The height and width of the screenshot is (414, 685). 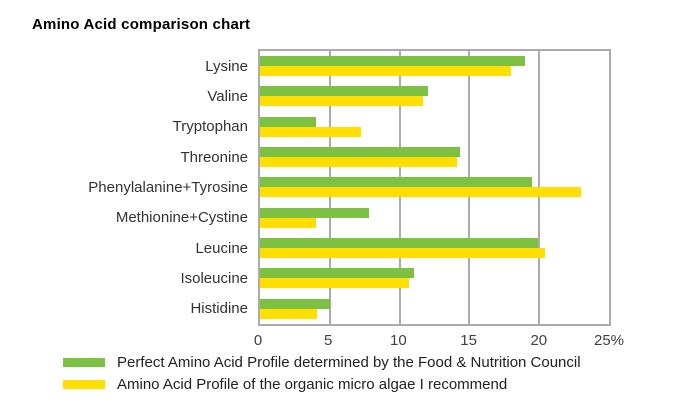 What do you see at coordinates (226, 66) in the screenshot?
I see `category-label: Lysine` at bounding box center [226, 66].